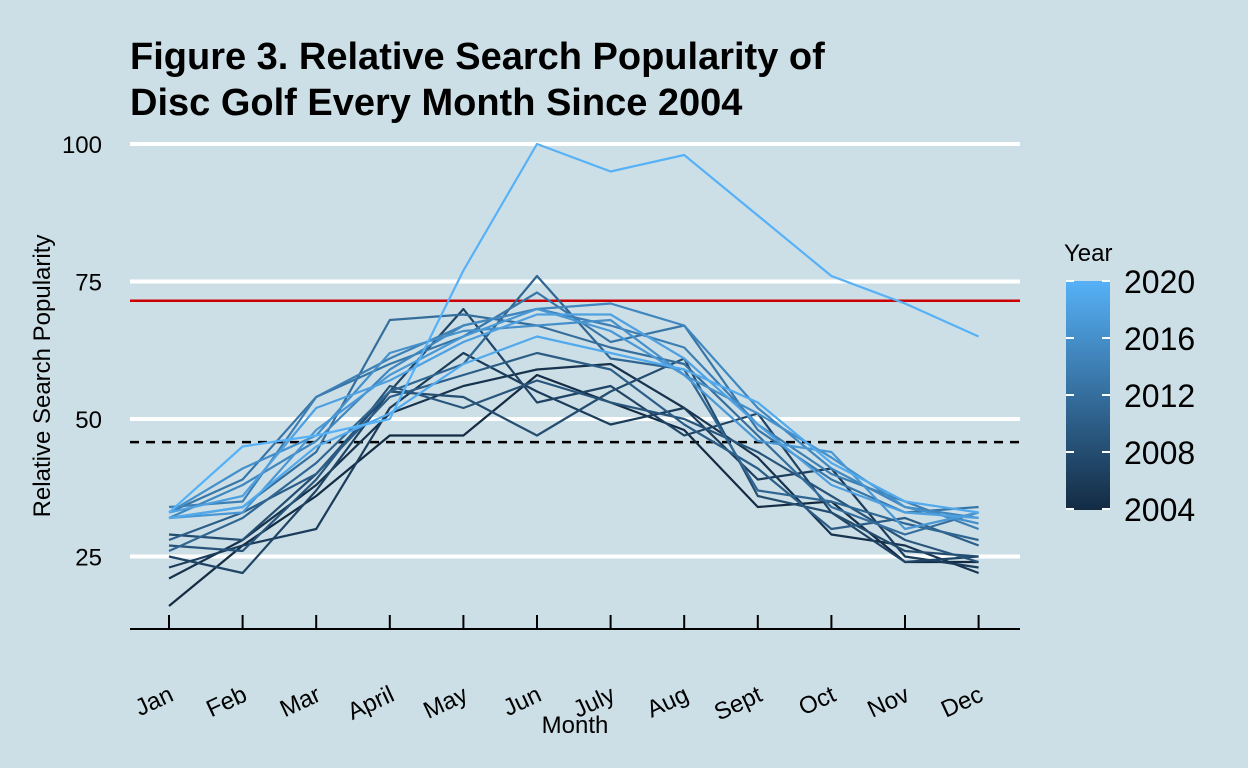  Describe the element at coordinates (42, 376) in the screenshot. I see `y-axis-title: Relative Search Popularity` at that location.